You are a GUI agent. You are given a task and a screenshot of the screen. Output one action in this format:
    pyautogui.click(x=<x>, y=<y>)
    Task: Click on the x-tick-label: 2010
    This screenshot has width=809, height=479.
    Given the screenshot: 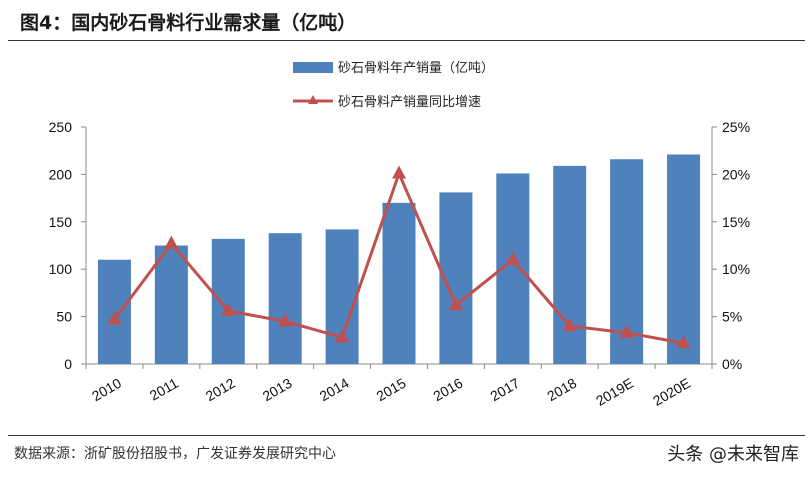 What is the action you would take?
    pyautogui.click(x=106, y=390)
    